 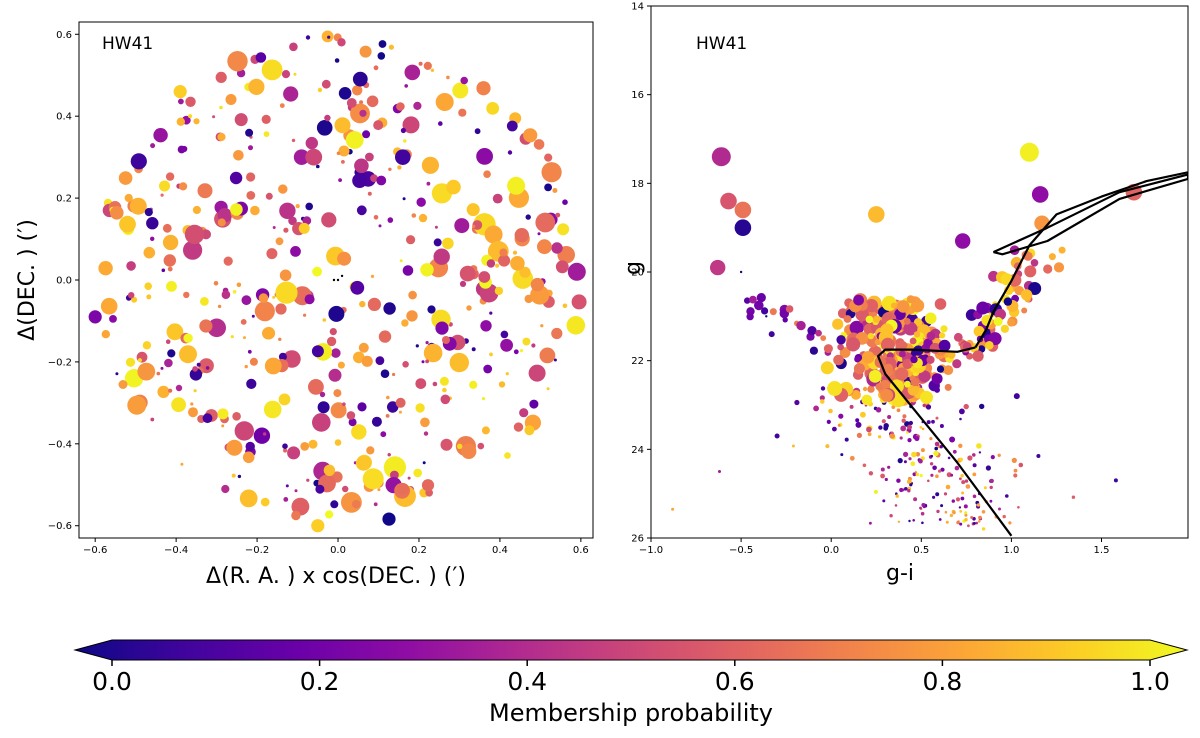 What do you see at coordinates (64, 117) in the screenshot?
I see `left-y-tick-label: 0.4` at bounding box center [64, 117].